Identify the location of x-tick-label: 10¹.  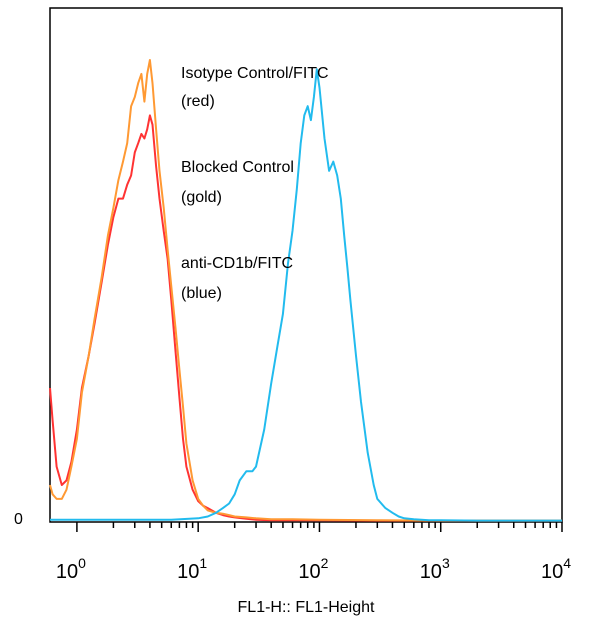
(192, 569).